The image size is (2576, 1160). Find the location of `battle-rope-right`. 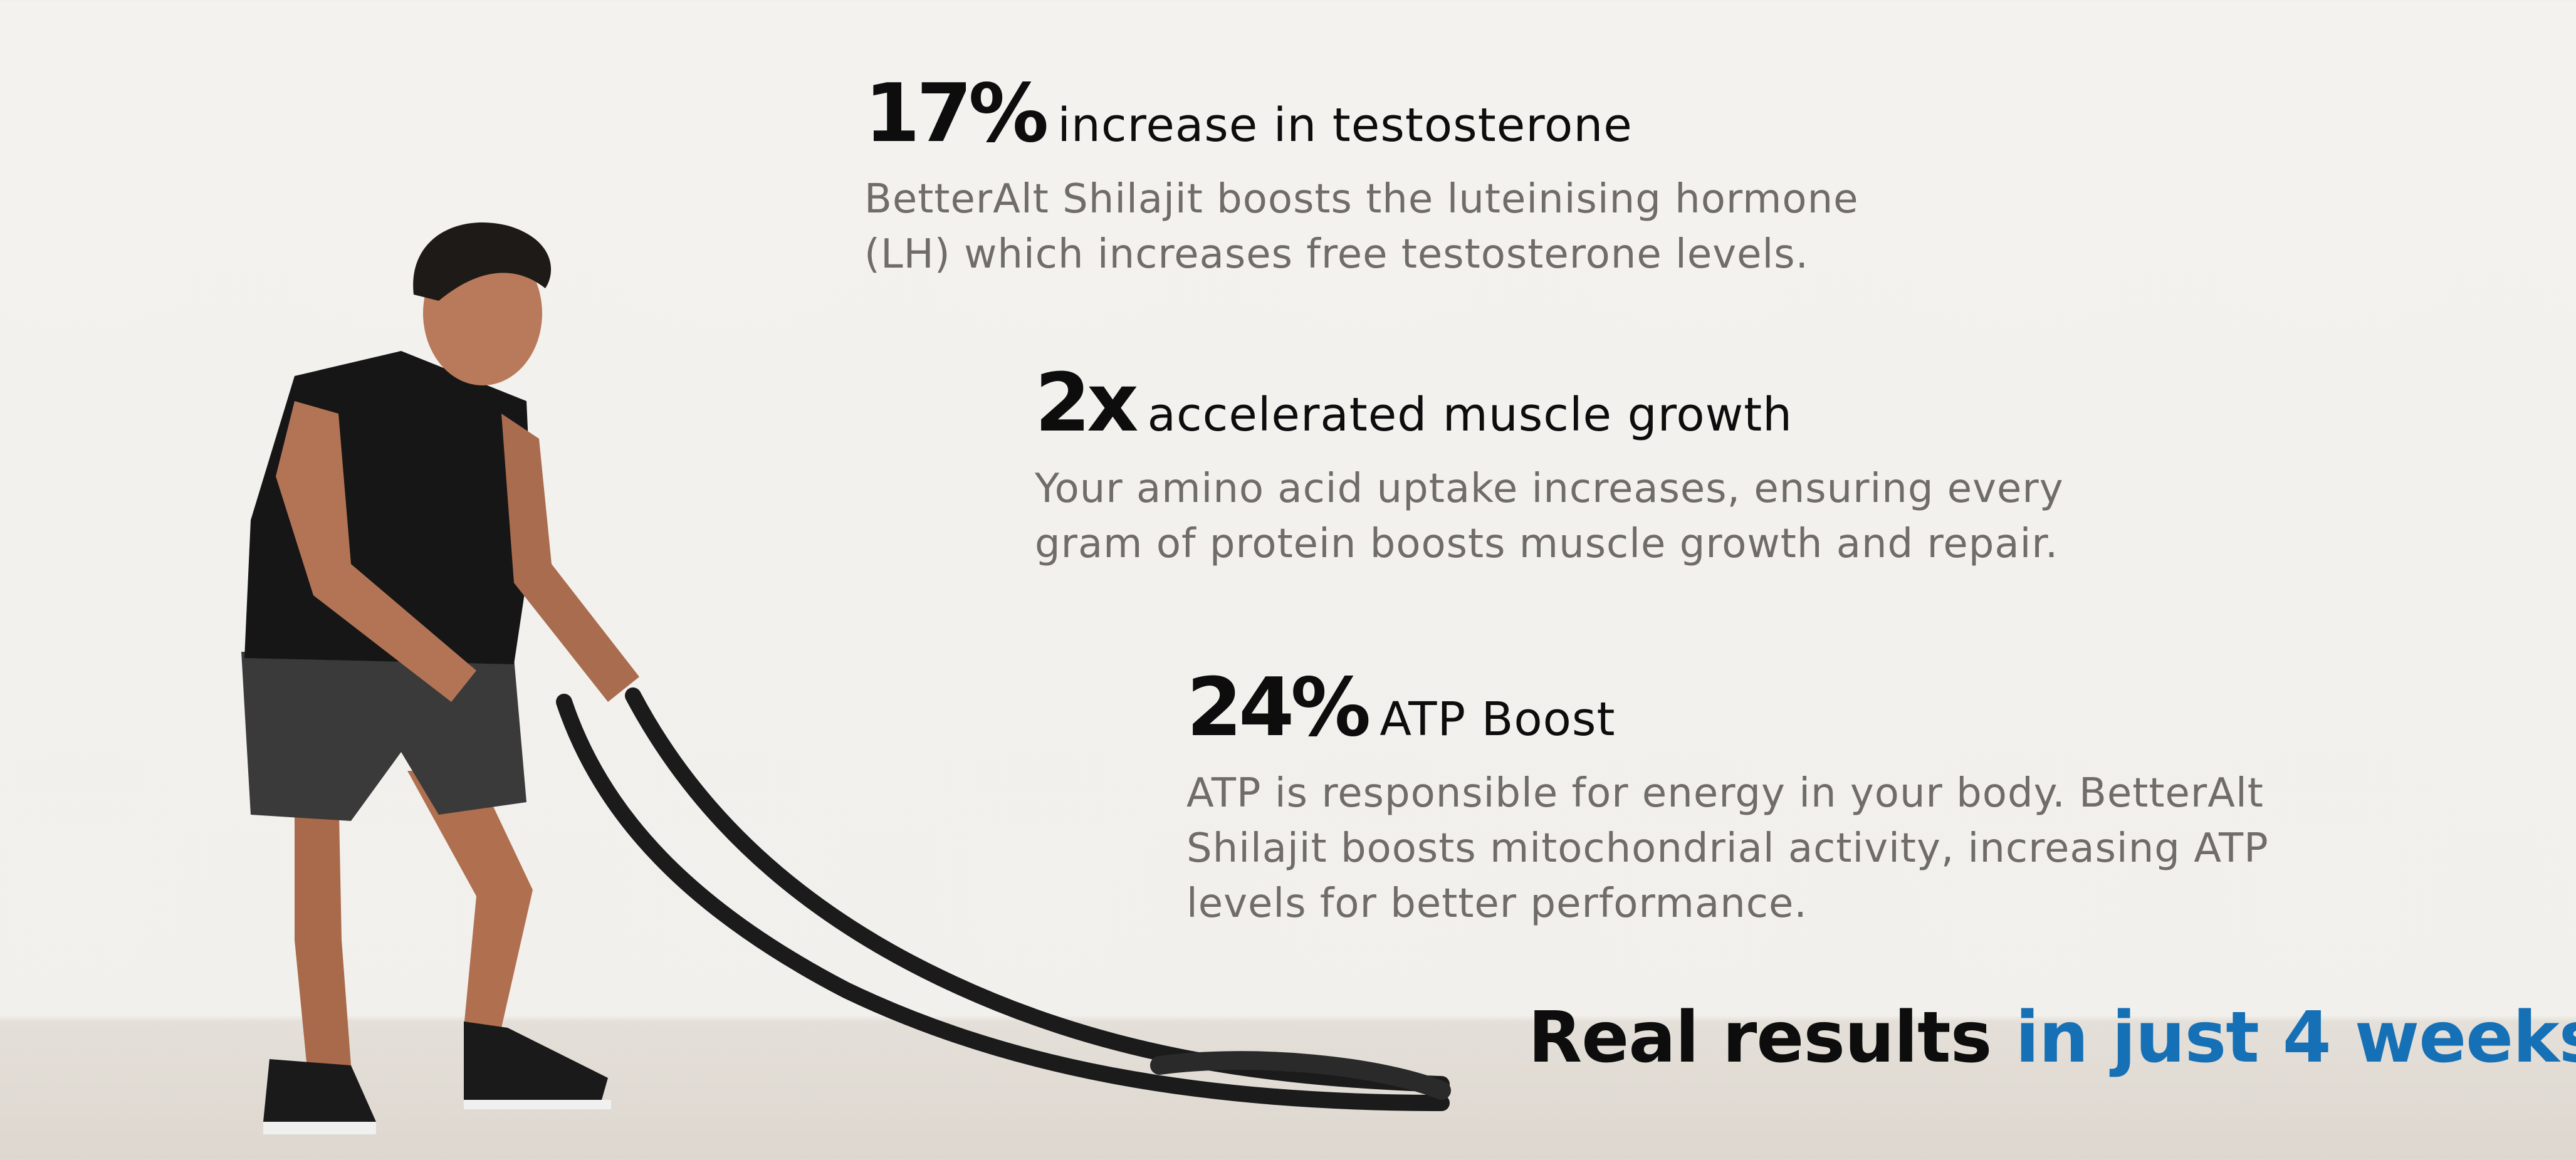

battle-rope-right is located at coordinates (1037, 890).